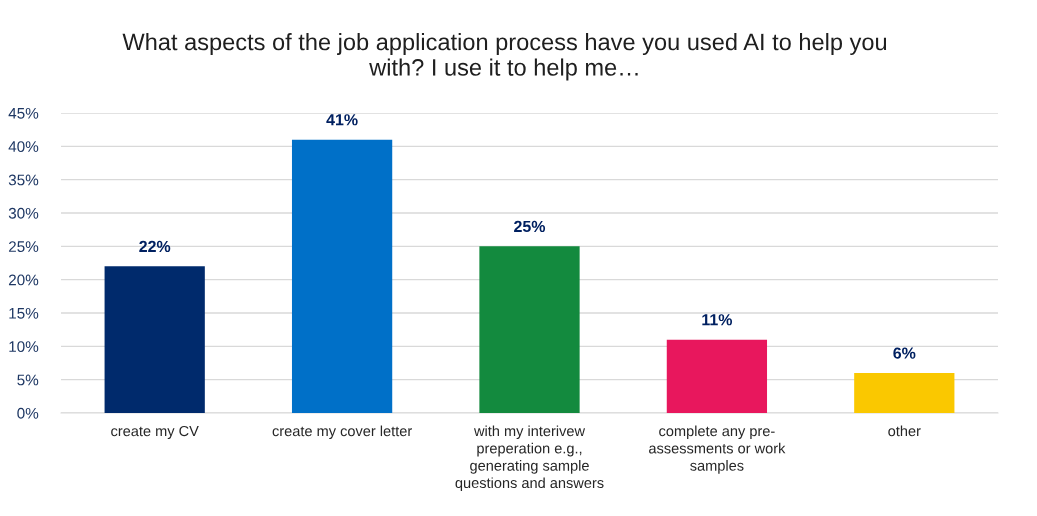 This screenshot has height=516, width=1037. What do you see at coordinates (23, 113) in the screenshot?
I see `y-tick-label: 45%` at bounding box center [23, 113].